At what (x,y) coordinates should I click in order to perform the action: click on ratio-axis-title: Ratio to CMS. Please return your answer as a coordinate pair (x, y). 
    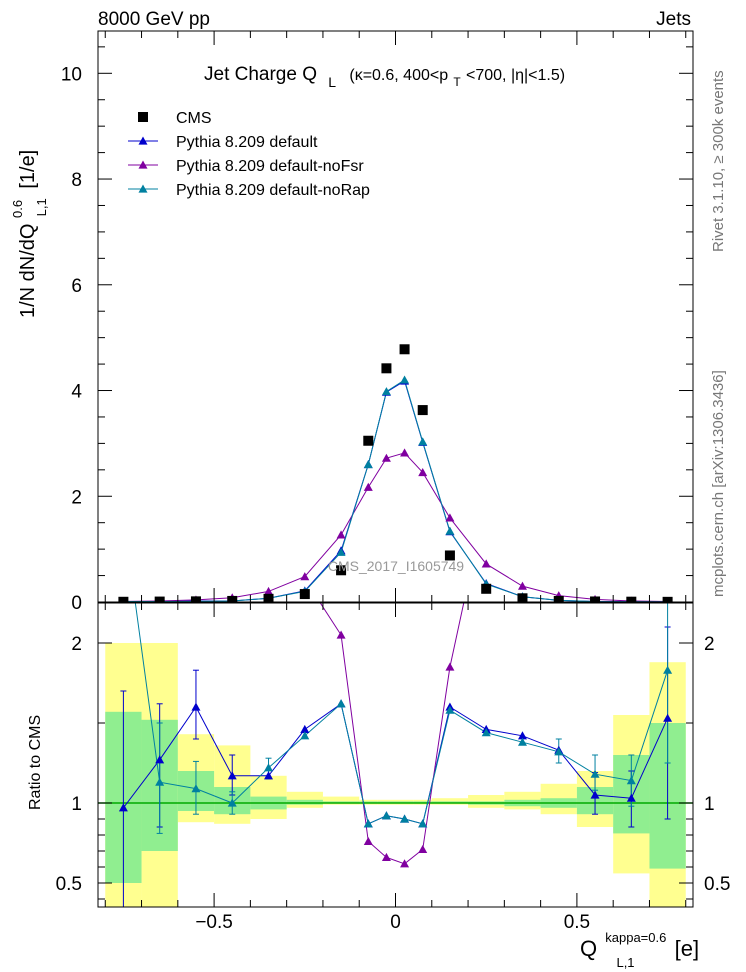
    Looking at the image, I should click on (35, 762).